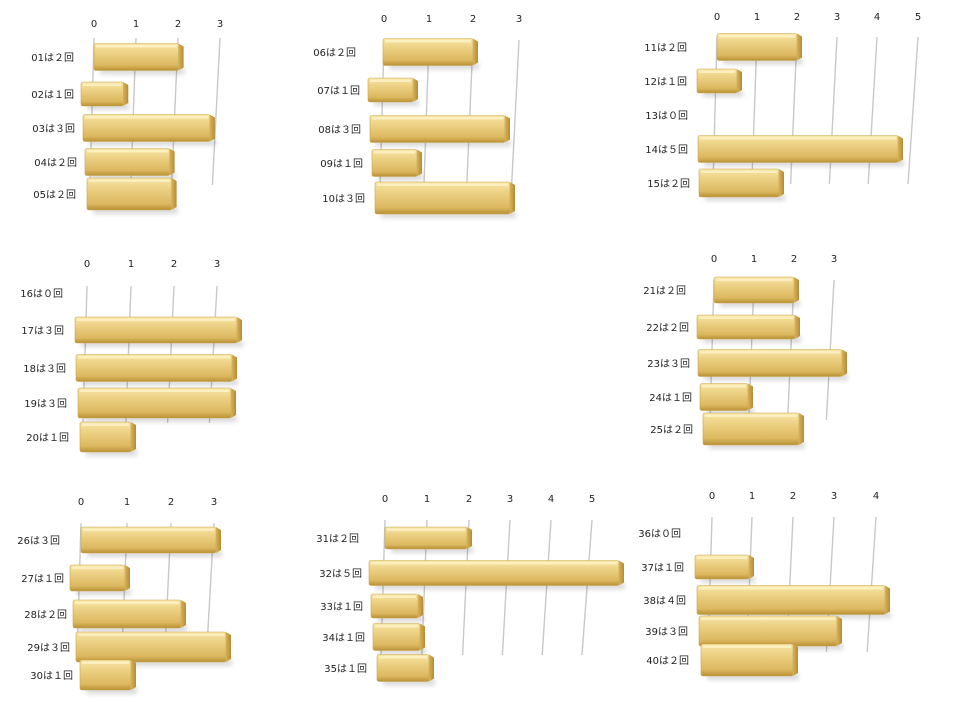 Image resolution: width=954 pixels, height=702 pixels. I want to click on category-label: 06は２回, so click(334, 53).